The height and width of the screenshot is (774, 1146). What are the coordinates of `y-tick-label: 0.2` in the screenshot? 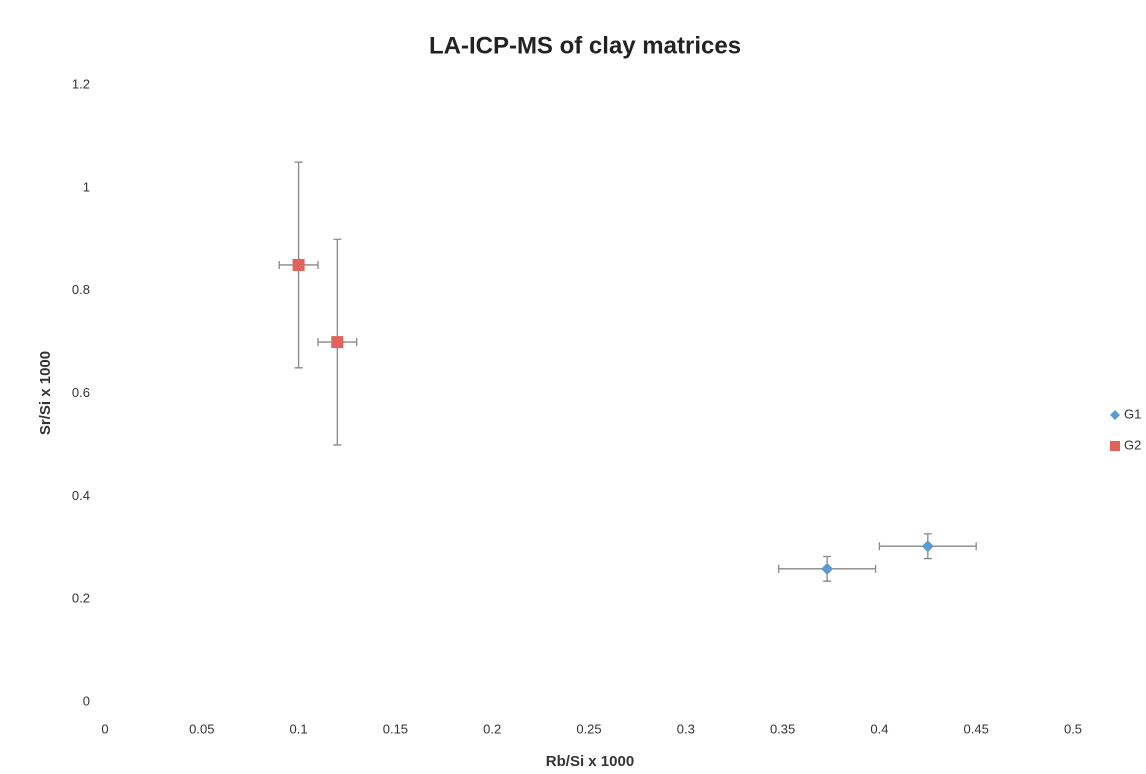 It's located at (81, 598).